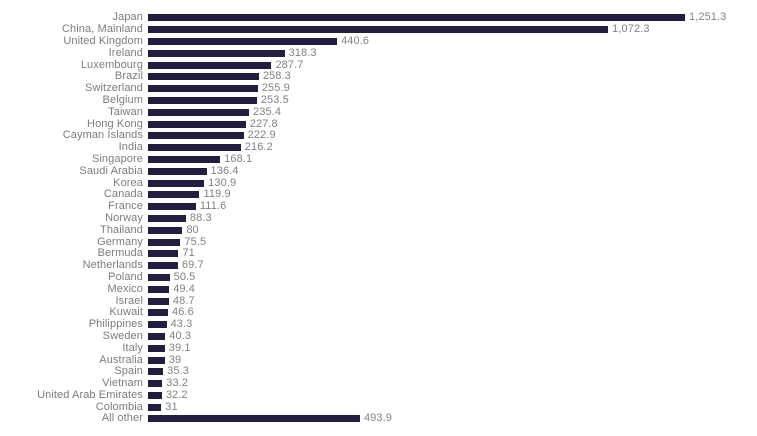  What do you see at coordinates (378, 313) in the screenshot?
I see `bar-row: Kuwait 46.6` at bounding box center [378, 313].